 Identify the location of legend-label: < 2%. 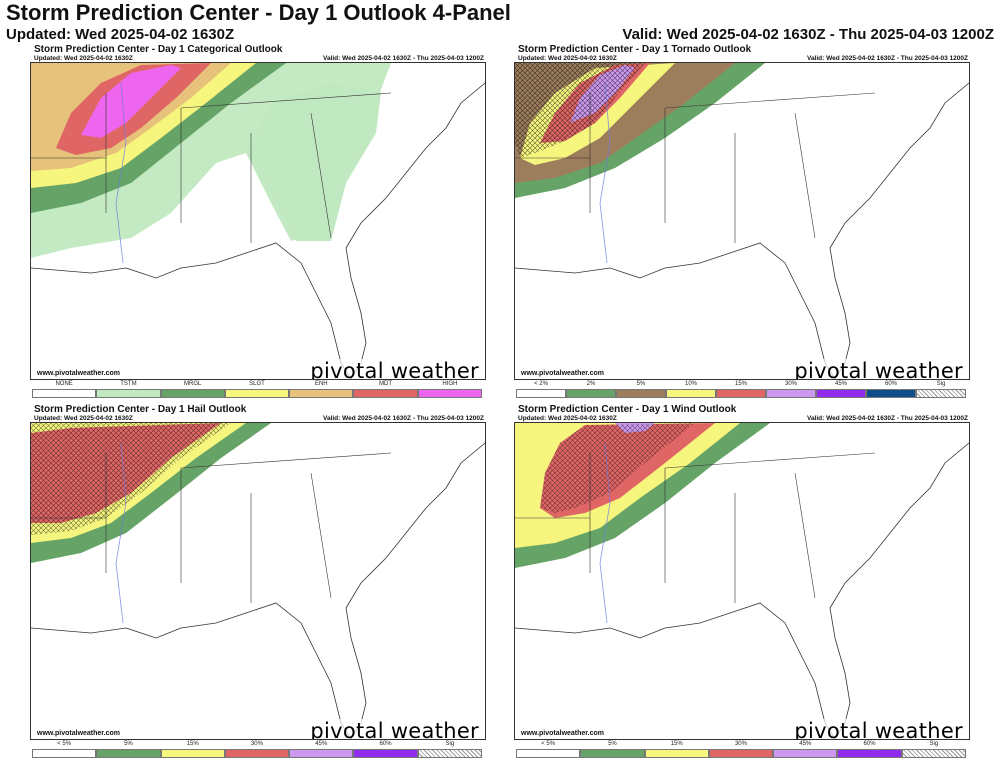
(541, 384).